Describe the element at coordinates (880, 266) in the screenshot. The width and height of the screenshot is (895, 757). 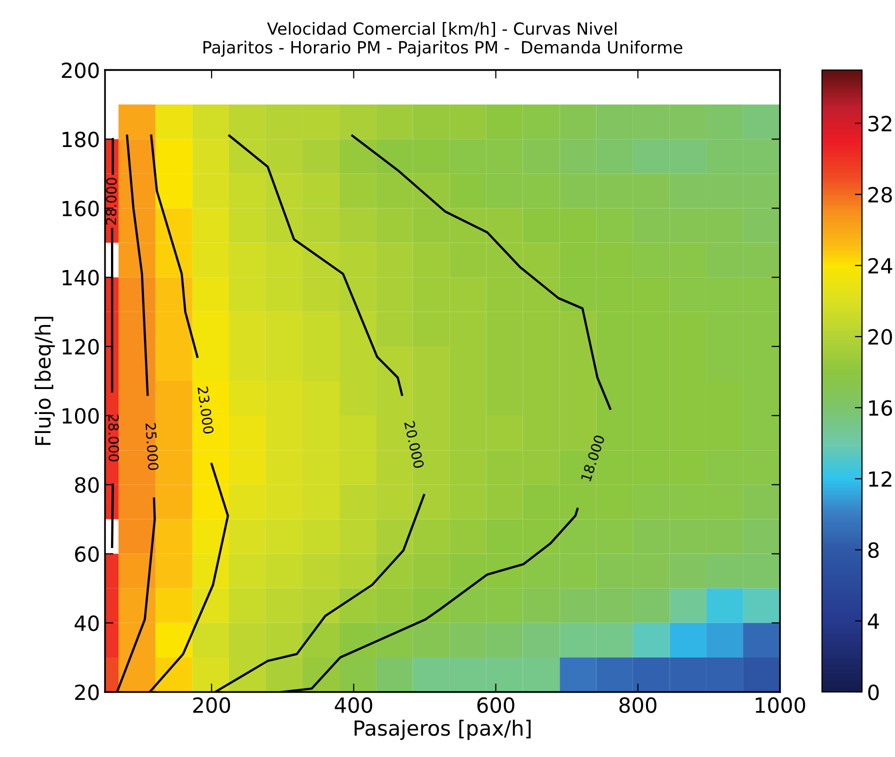
I see `color-bar-label: 24` at that location.